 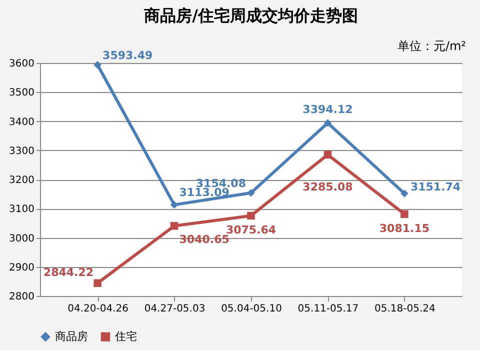 I want to click on data-label: 3593.49, so click(x=127, y=55).